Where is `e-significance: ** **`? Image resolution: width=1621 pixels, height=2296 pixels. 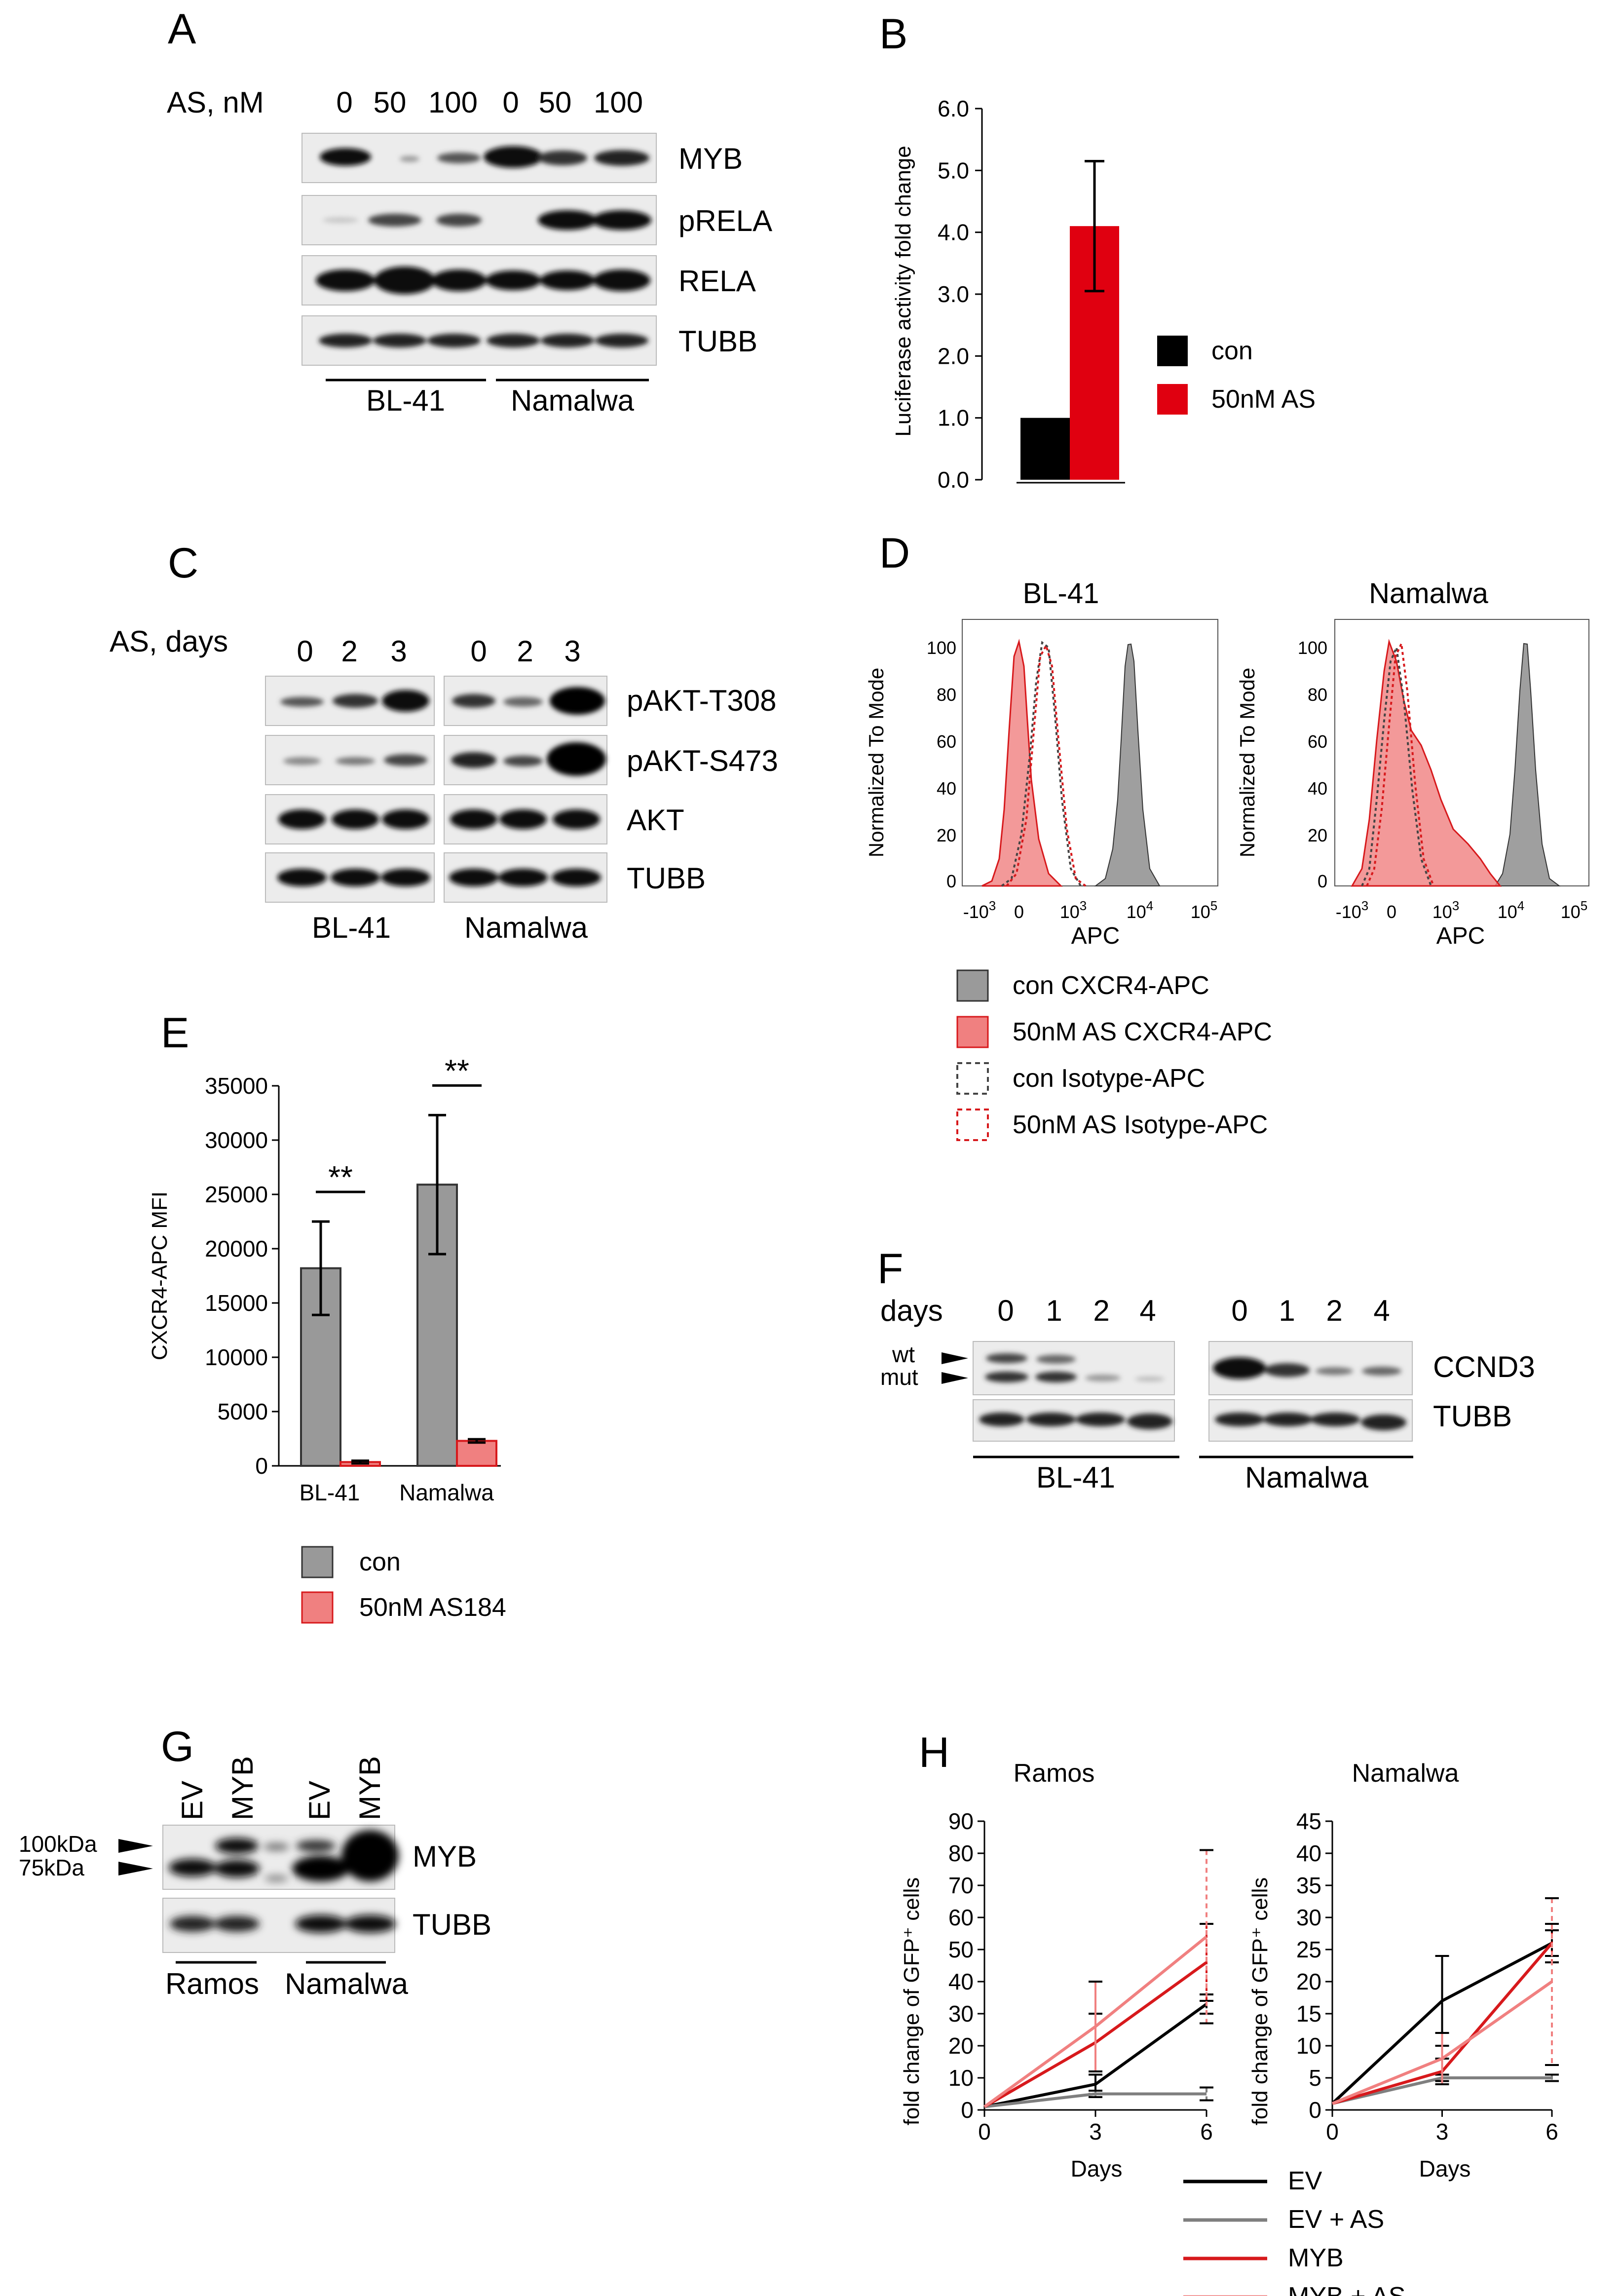 e-significance: ** ** is located at coordinates (399, 1124).